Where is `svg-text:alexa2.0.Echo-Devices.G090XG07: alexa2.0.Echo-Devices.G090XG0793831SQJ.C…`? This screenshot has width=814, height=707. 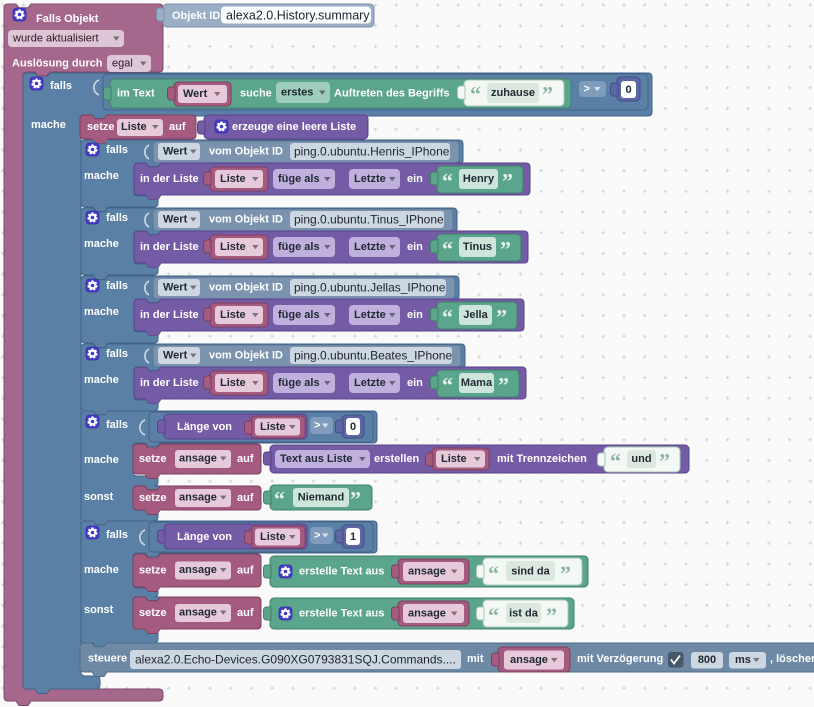 svg-text:alexa2.0.Echo-Devices.G090XG07: alexa2.0.Echo-Devices.G090XG0793831SQJ.C… is located at coordinates (295, 660).